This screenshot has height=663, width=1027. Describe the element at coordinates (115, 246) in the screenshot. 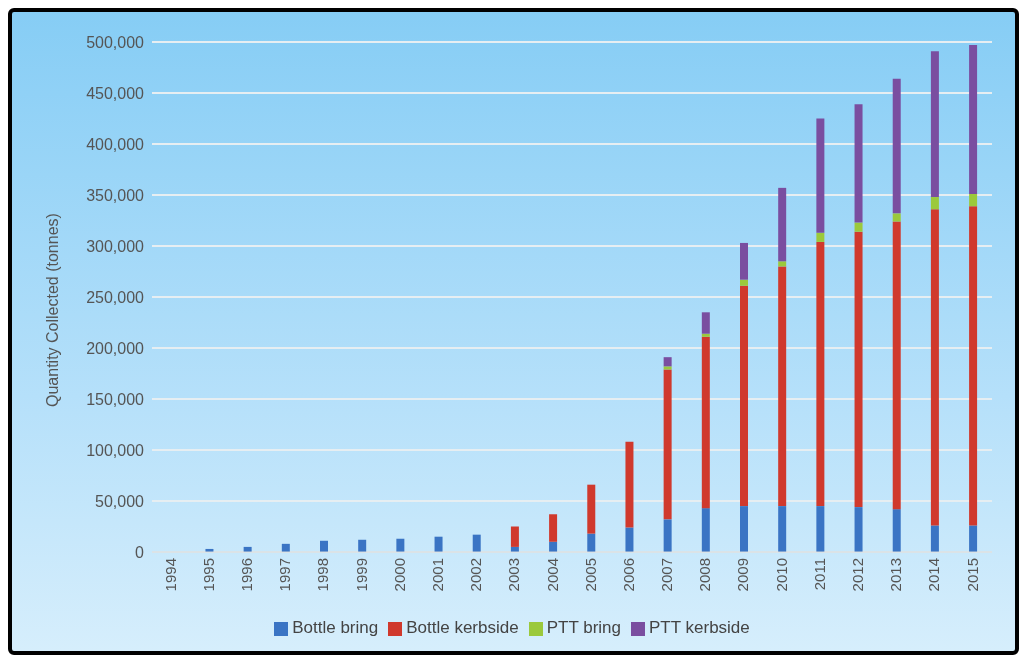

I see `y-tick-label: 300,000` at that location.